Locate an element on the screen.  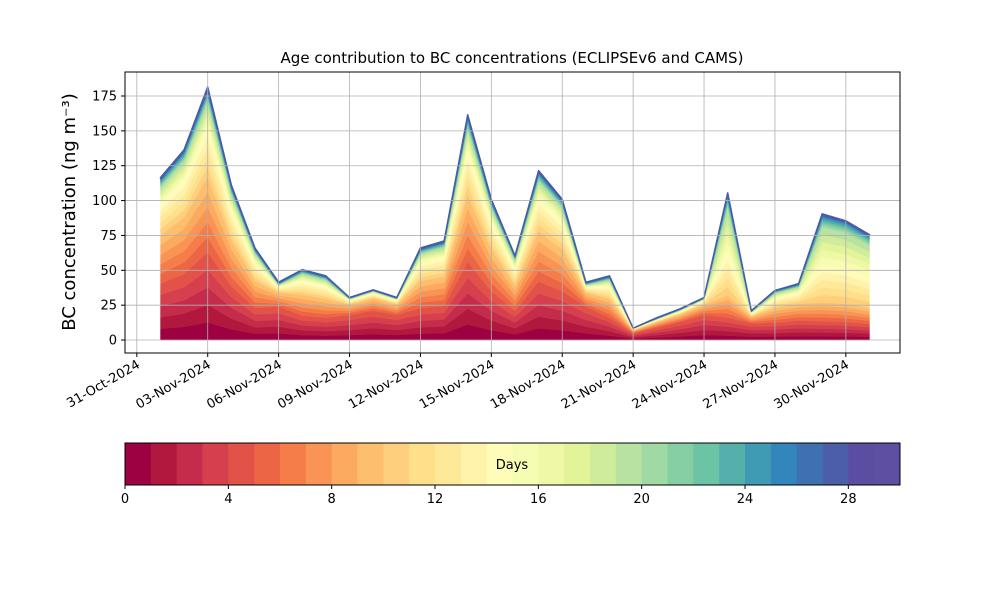
y-tick-label: 150 is located at coordinates (104, 131).